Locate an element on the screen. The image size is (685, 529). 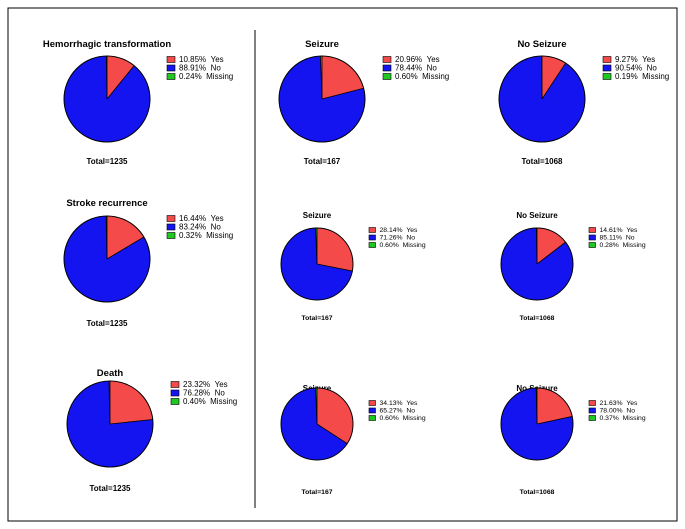
legend-label-no: 78.44% No is located at coordinates (416, 68).